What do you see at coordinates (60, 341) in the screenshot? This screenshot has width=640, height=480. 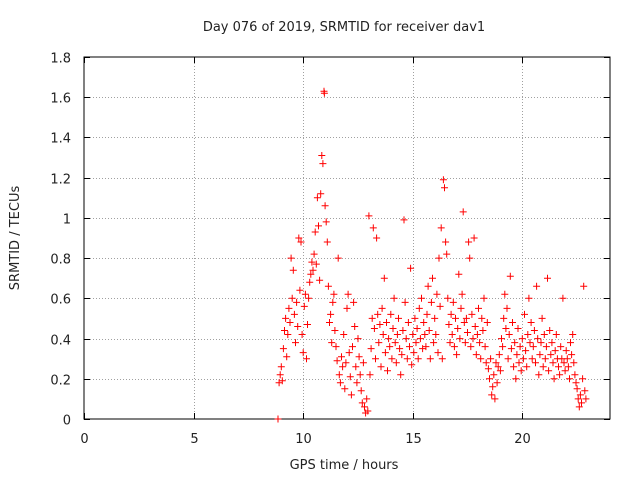 I see `y-tick-label: 0.4` at bounding box center [60, 341].